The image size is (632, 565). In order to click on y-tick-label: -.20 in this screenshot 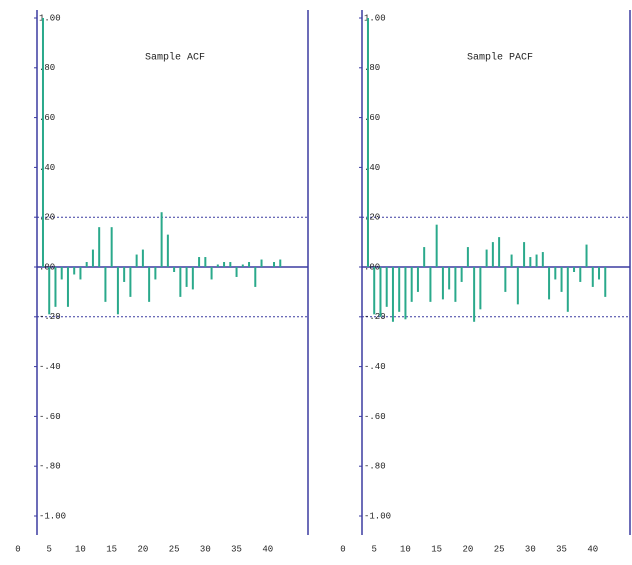, I will do `click(50, 317)`.